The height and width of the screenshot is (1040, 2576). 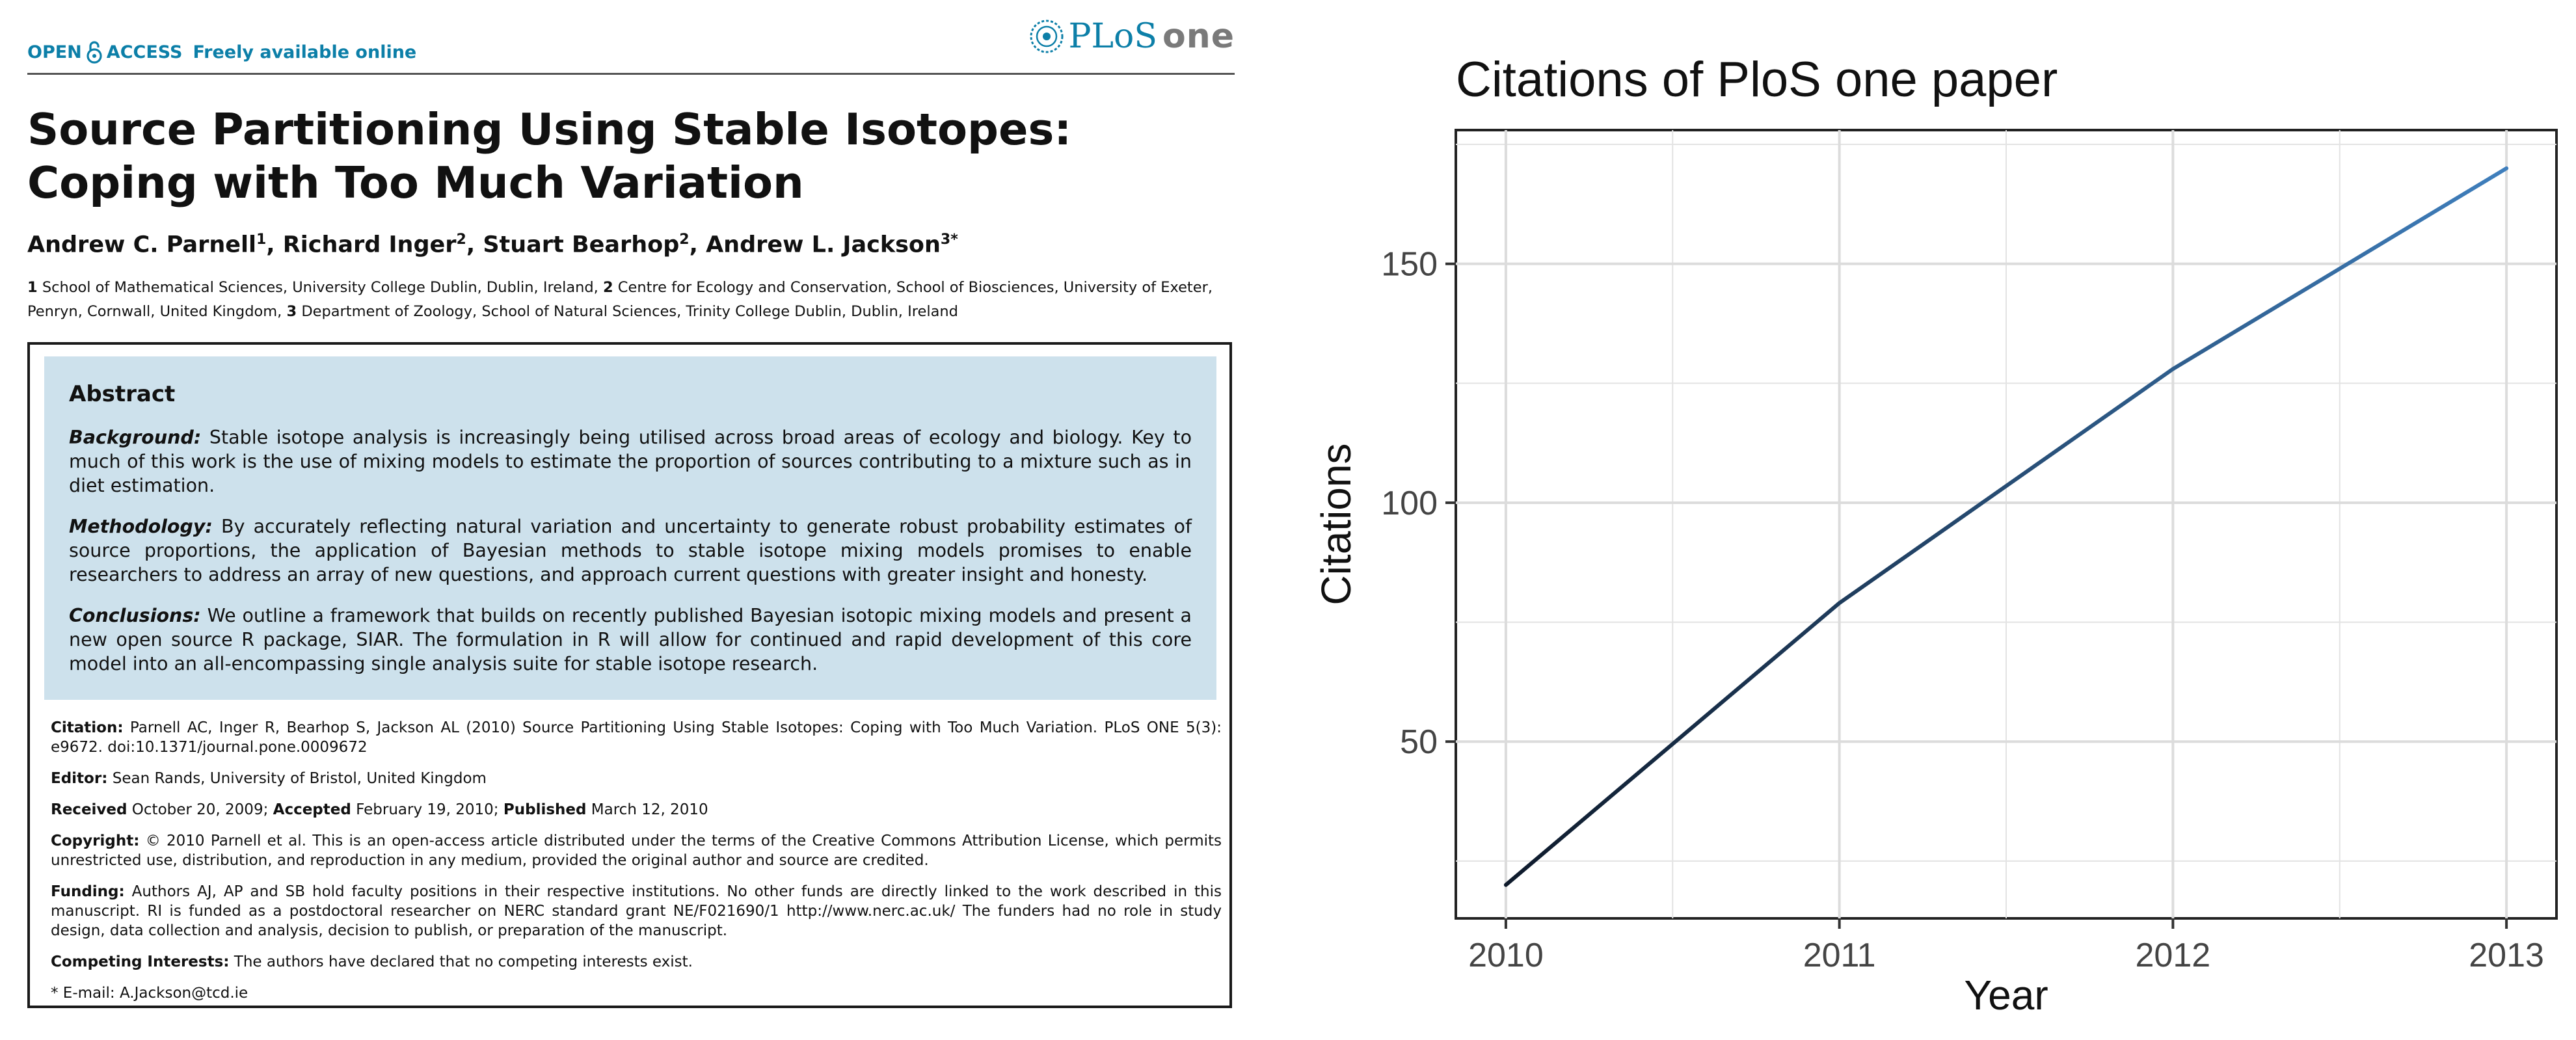 What do you see at coordinates (581, 245) in the screenshot?
I see `author-name: Stuart Bearhop` at bounding box center [581, 245].